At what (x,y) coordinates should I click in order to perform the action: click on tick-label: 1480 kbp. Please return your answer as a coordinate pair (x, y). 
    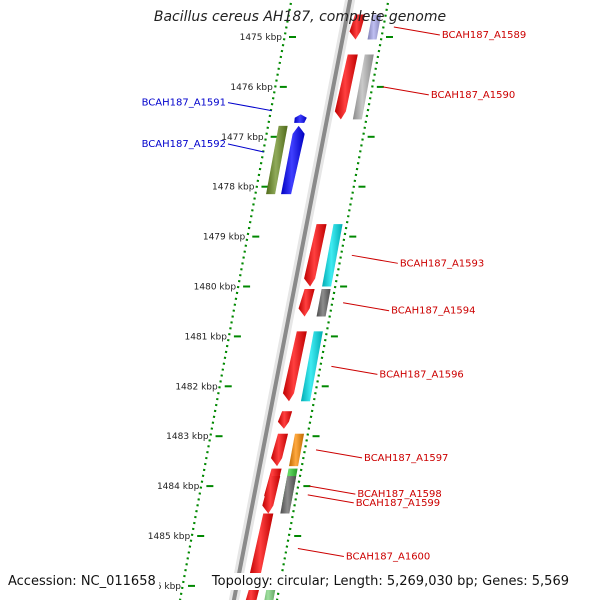
    Looking at the image, I should click on (215, 288).